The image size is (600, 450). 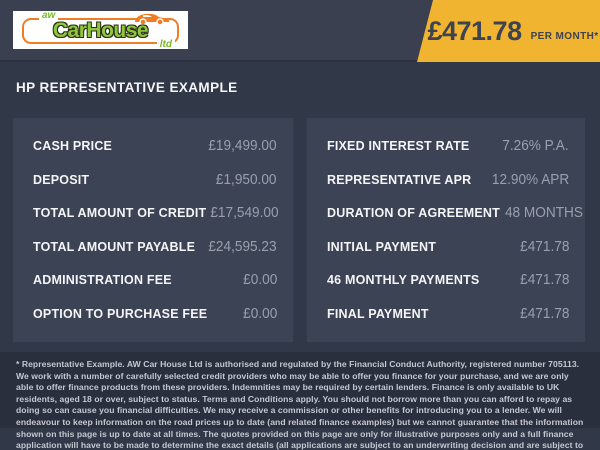 What do you see at coordinates (413, 213) in the screenshot?
I see `row-label: DURATION OF AGREEMENT` at bounding box center [413, 213].